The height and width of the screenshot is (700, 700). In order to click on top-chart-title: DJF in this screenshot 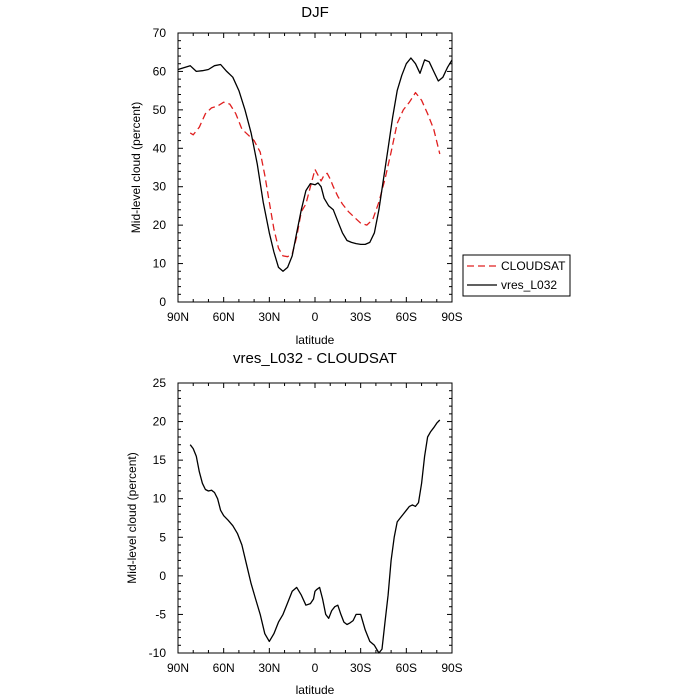, I will do `click(315, 12)`.